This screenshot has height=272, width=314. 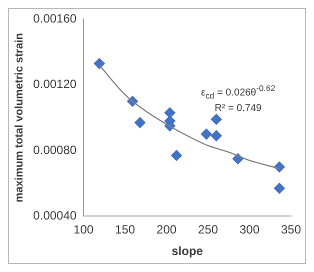 I want to click on x-tick-label: 350, so click(x=291, y=229).